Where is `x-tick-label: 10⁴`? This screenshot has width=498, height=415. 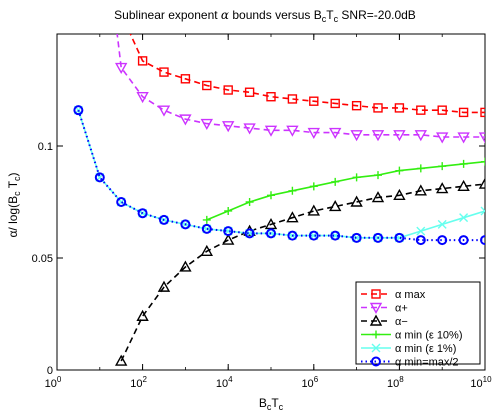 x-tick-label: 10⁴ is located at coordinates (224, 382).